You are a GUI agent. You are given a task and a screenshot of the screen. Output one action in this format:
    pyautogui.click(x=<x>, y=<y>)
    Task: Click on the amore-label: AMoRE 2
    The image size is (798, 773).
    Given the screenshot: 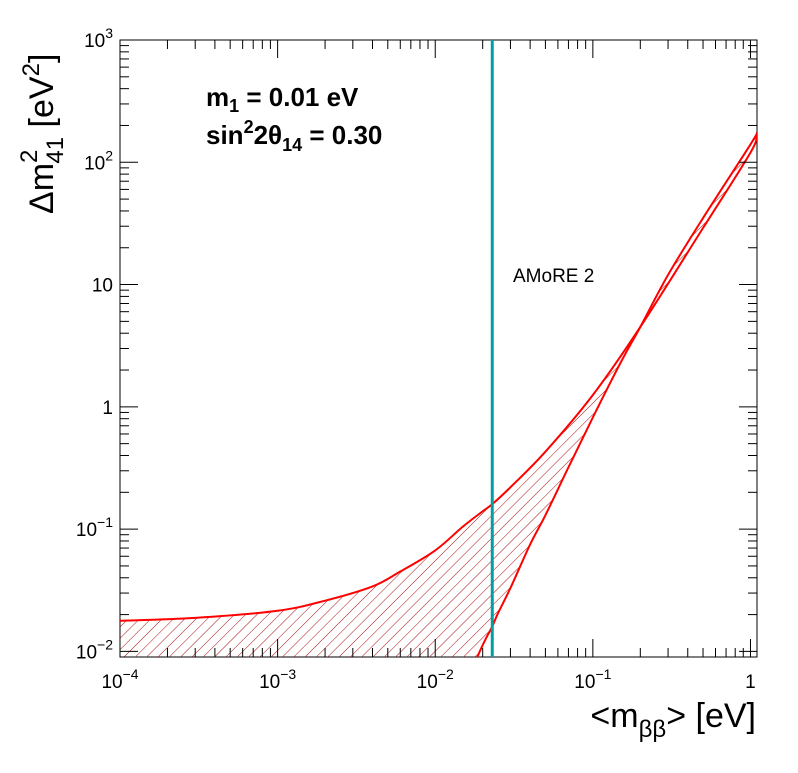 What is the action you would take?
    pyautogui.click(x=553, y=276)
    